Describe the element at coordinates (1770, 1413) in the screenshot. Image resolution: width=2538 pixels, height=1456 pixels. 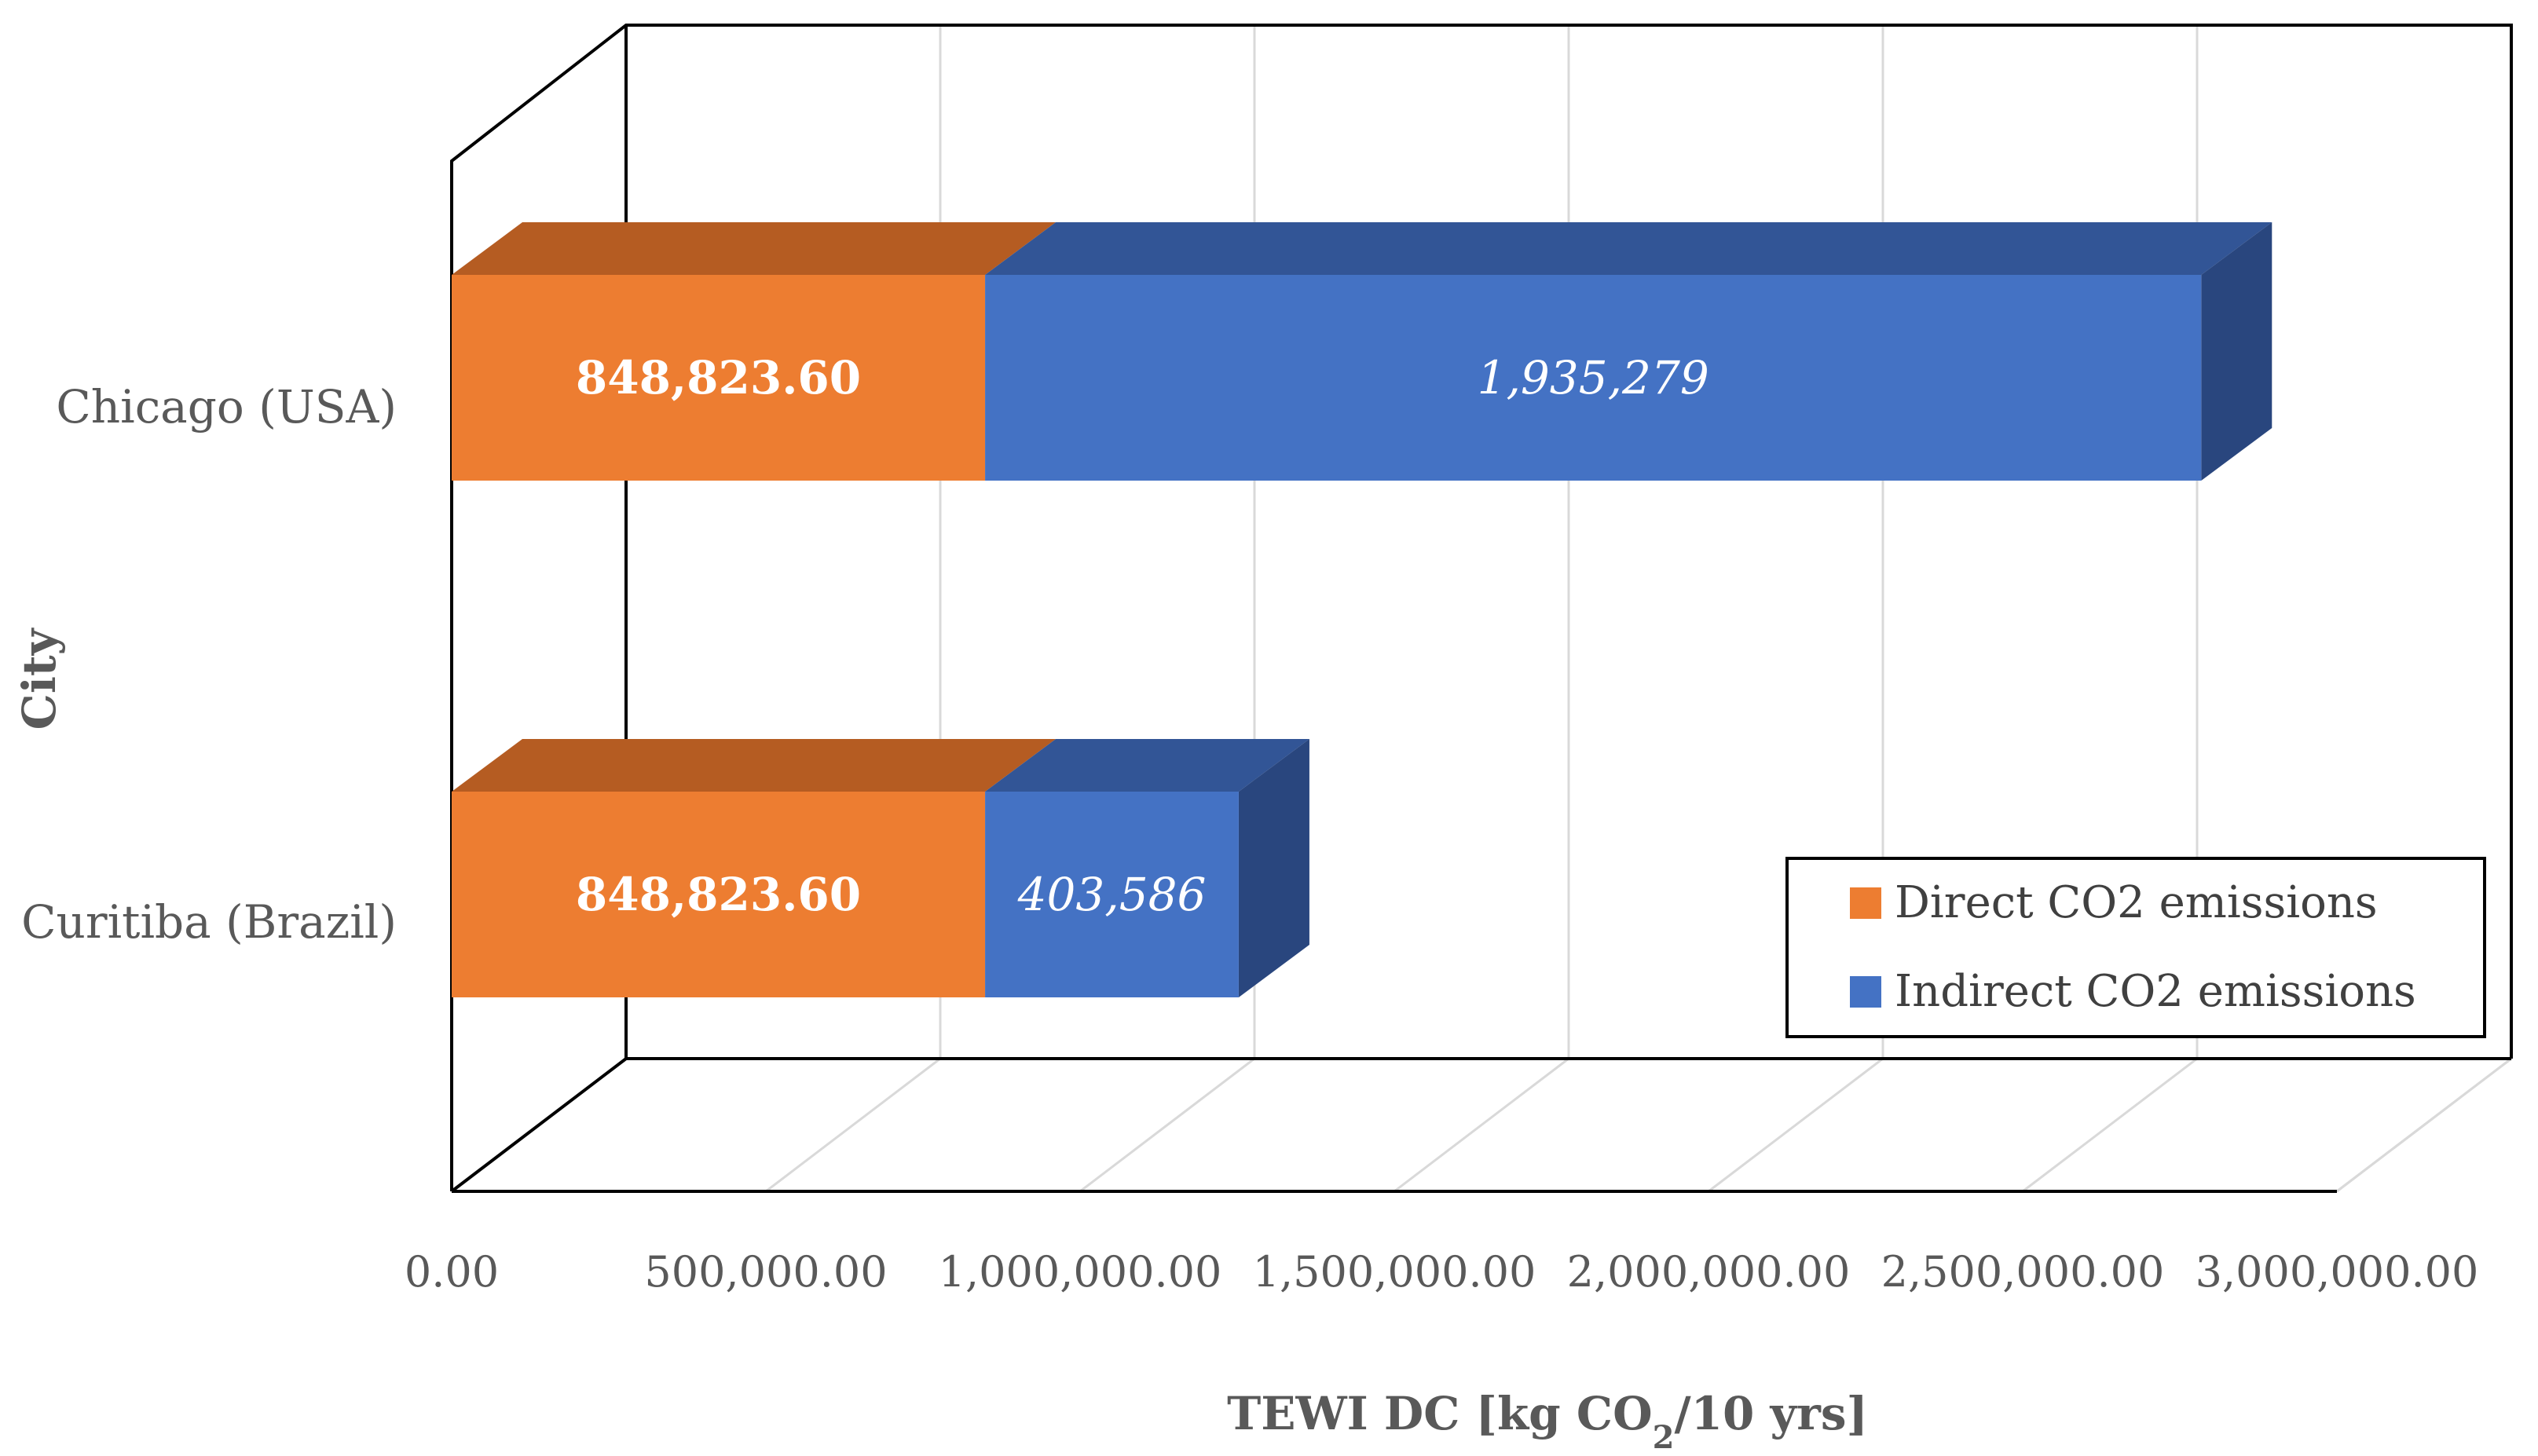
I see `x-axis-title-tail: /10 yrs]` at that location.